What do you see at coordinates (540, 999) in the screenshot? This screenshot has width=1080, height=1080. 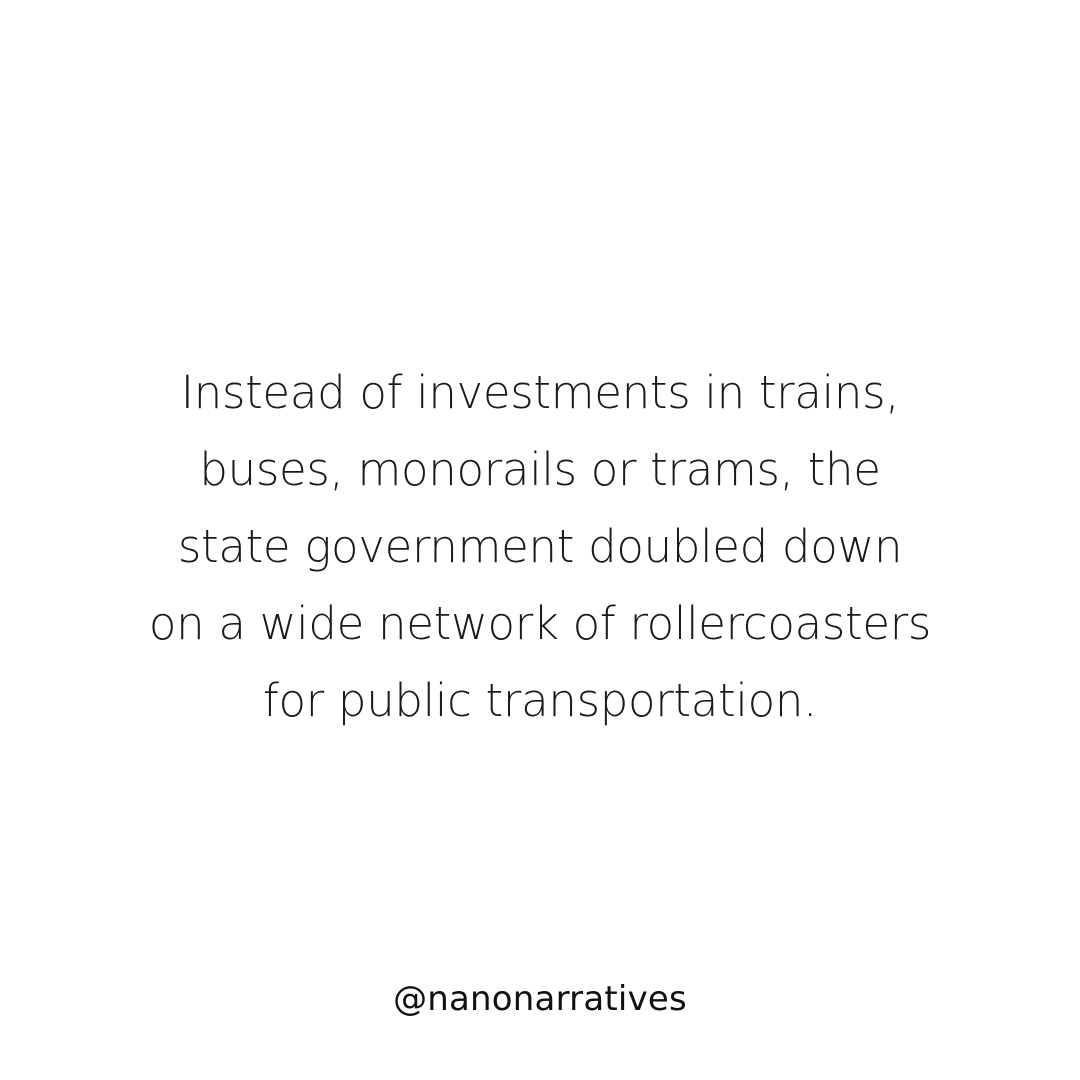 I see `author-handle: @nanonarratives` at bounding box center [540, 999].